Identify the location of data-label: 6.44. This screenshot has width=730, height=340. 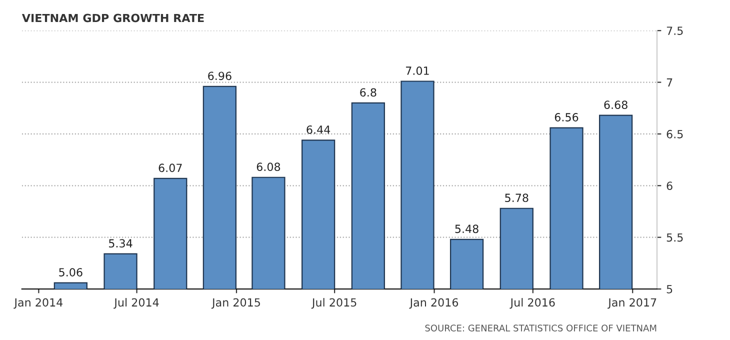
(318, 129).